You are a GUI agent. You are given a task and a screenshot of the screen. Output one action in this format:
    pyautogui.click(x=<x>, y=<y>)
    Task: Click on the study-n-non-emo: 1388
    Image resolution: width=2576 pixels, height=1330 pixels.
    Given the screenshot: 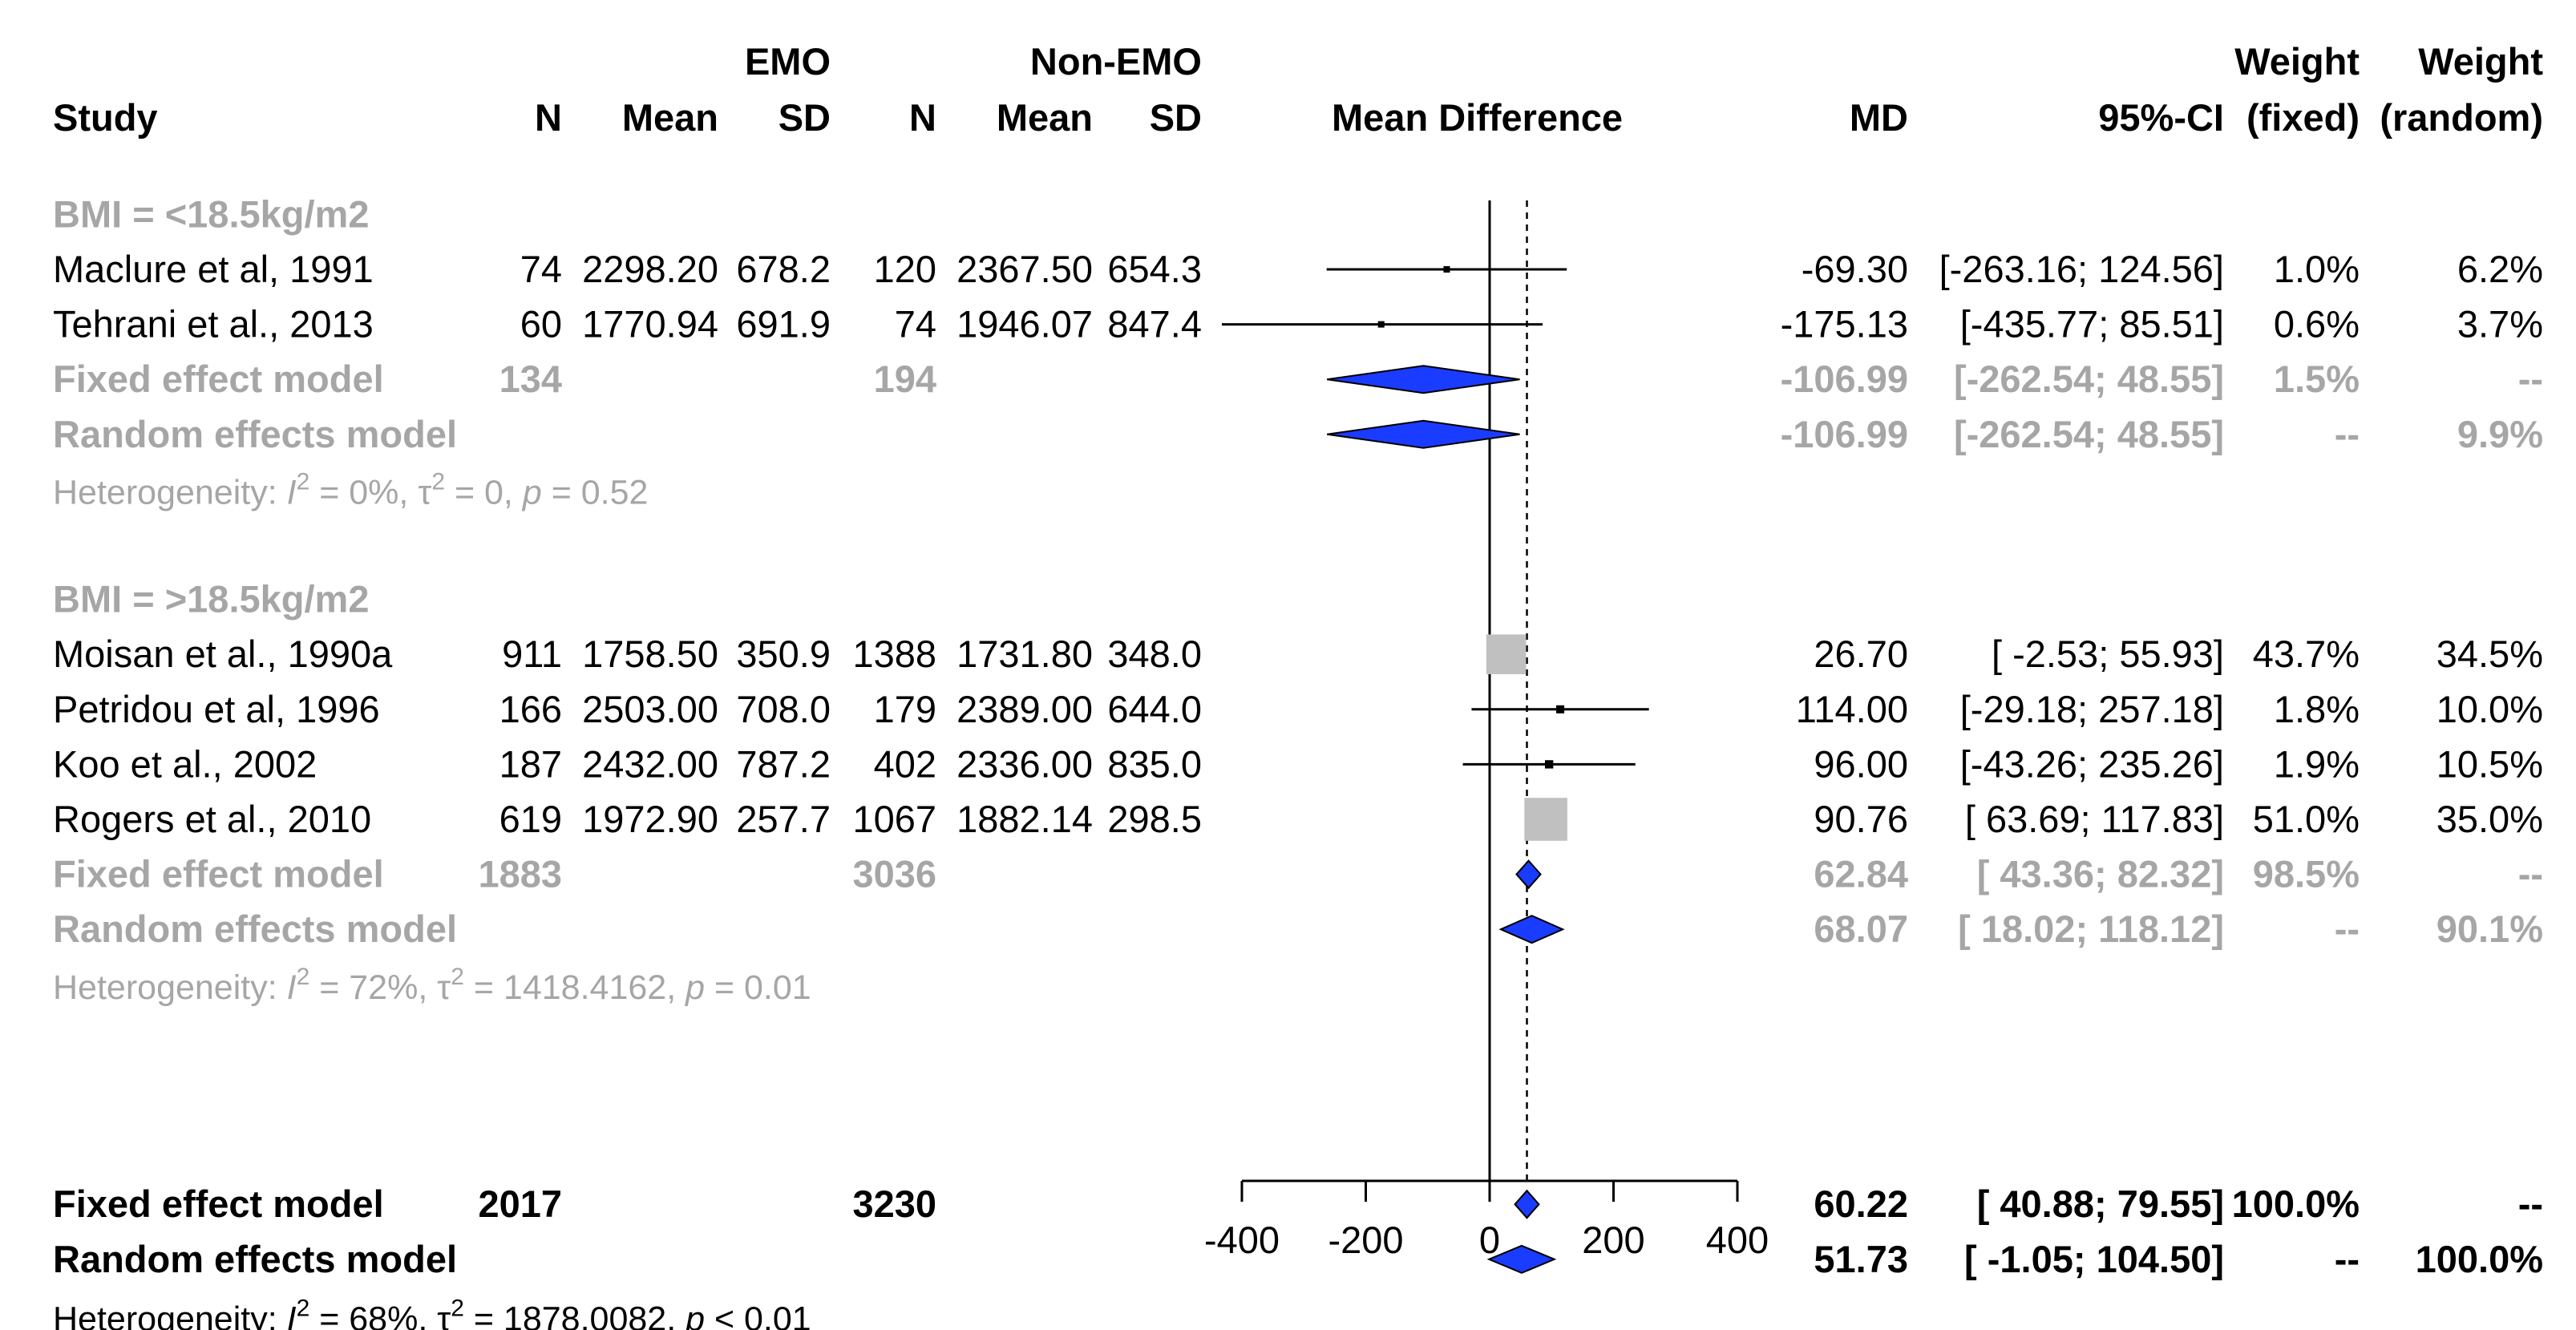 What is the action you would take?
    pyautogui.click(x=894, y=654)
    